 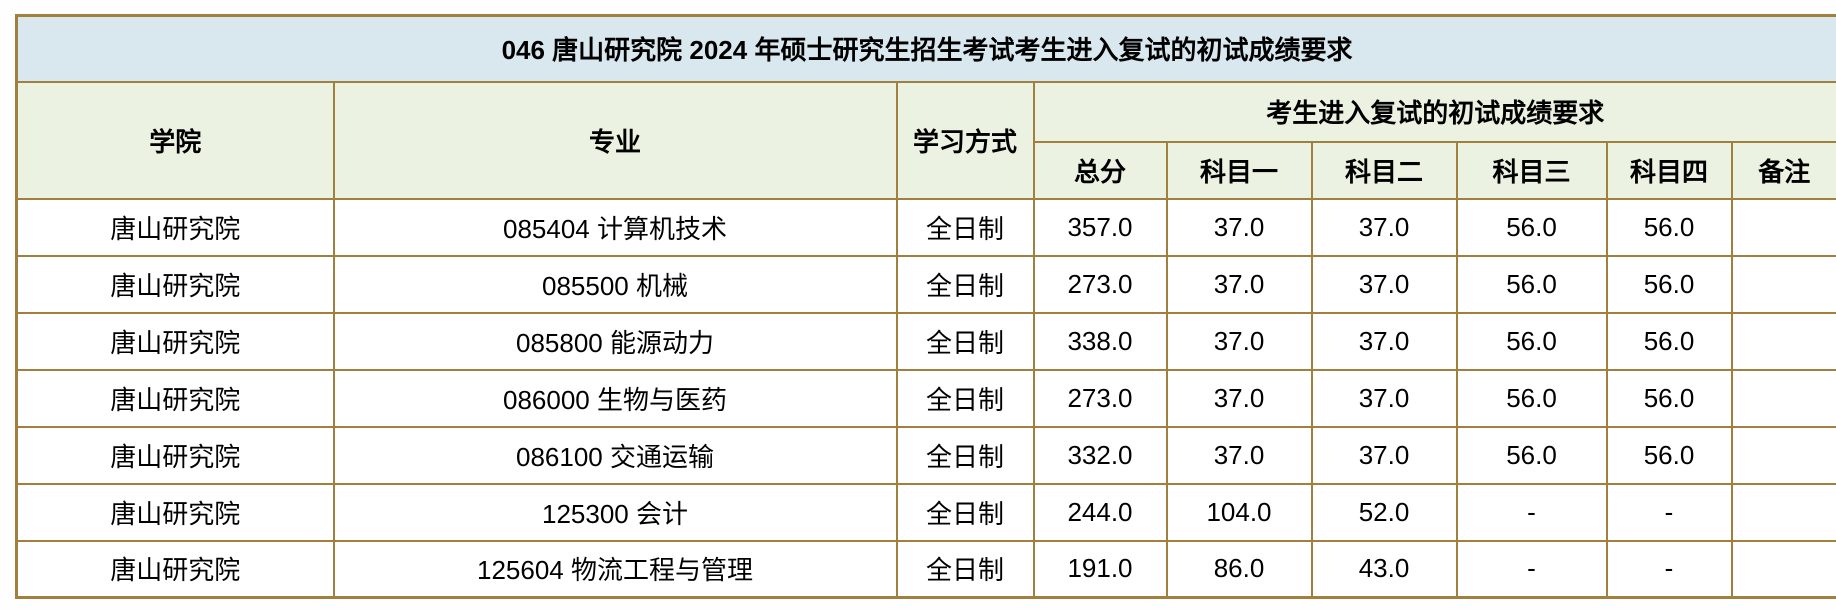 I want to click on column-header-total: 总分, so click(x=1100, y=170).